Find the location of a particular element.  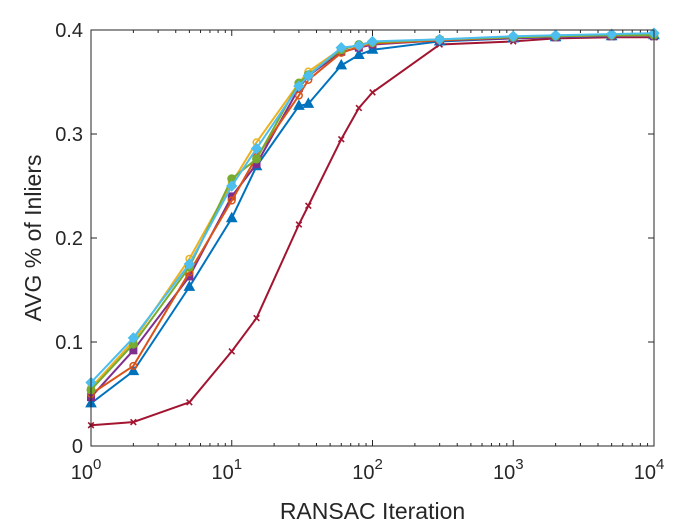

x-tick-label: 10¹ is located at coordinates (226, 470).